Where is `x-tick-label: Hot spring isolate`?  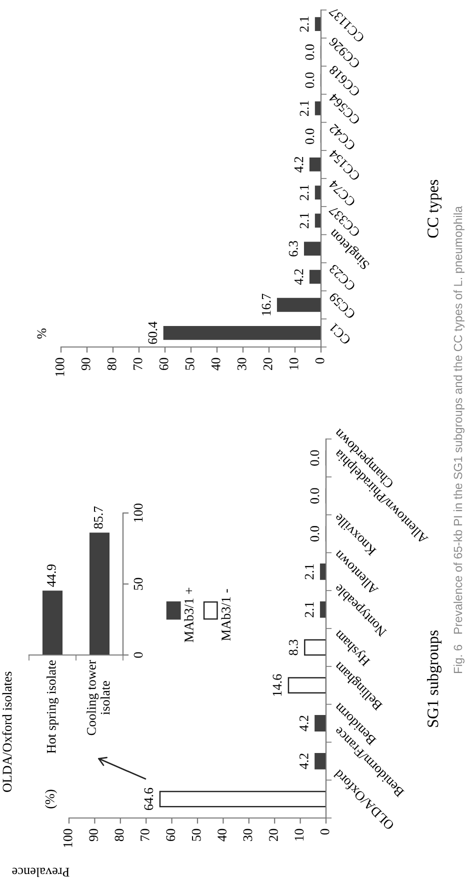 x-tick-label: Hot spring isolate is located at coordinates (52, 707).